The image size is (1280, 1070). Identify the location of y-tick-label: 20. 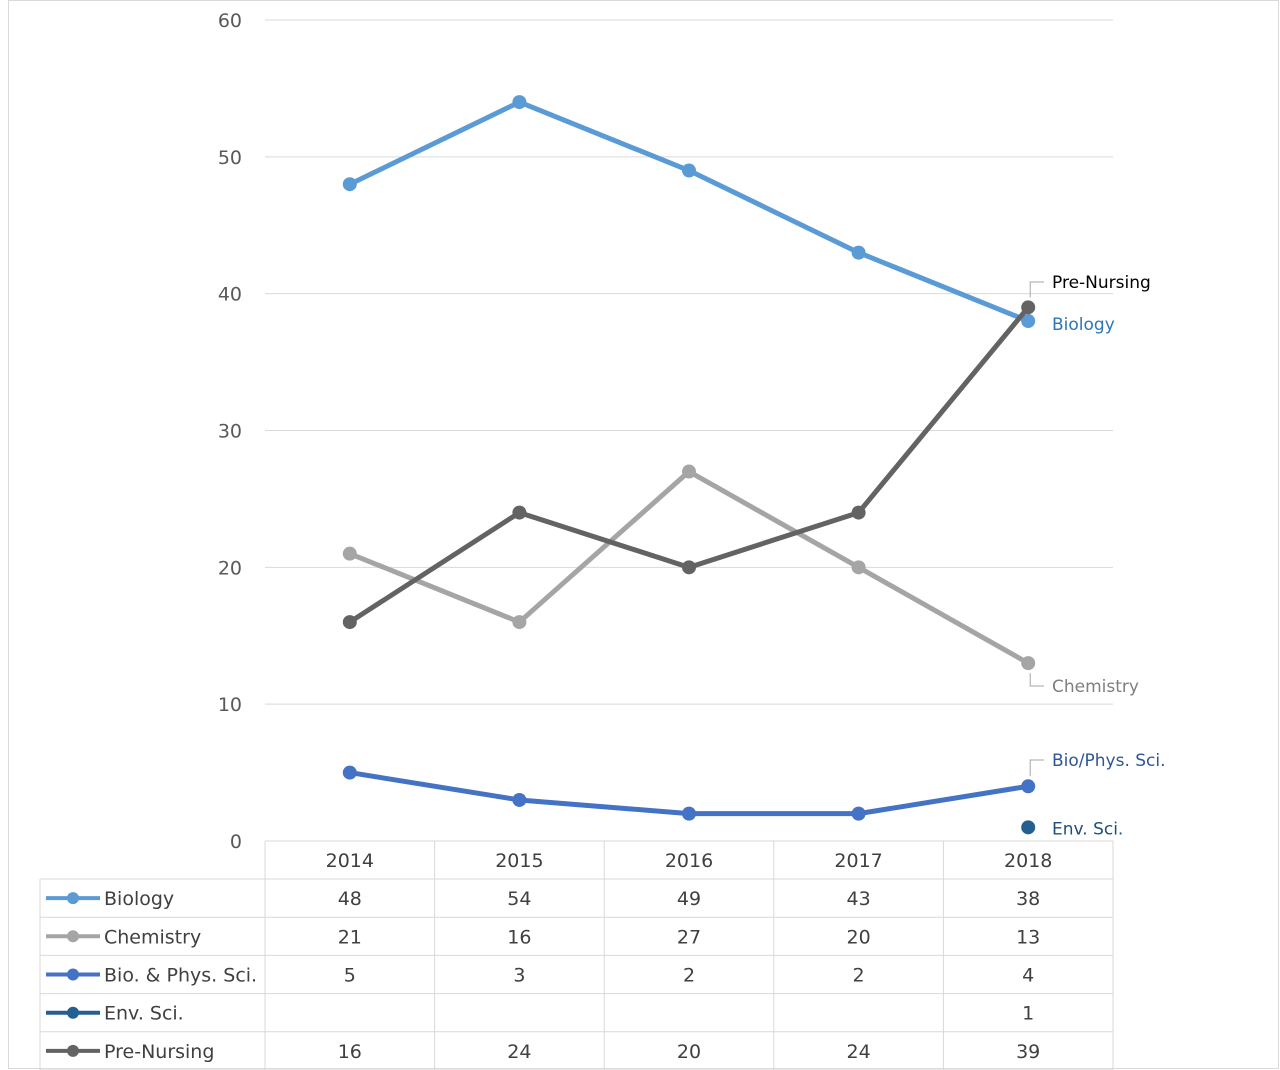
(230, 568).